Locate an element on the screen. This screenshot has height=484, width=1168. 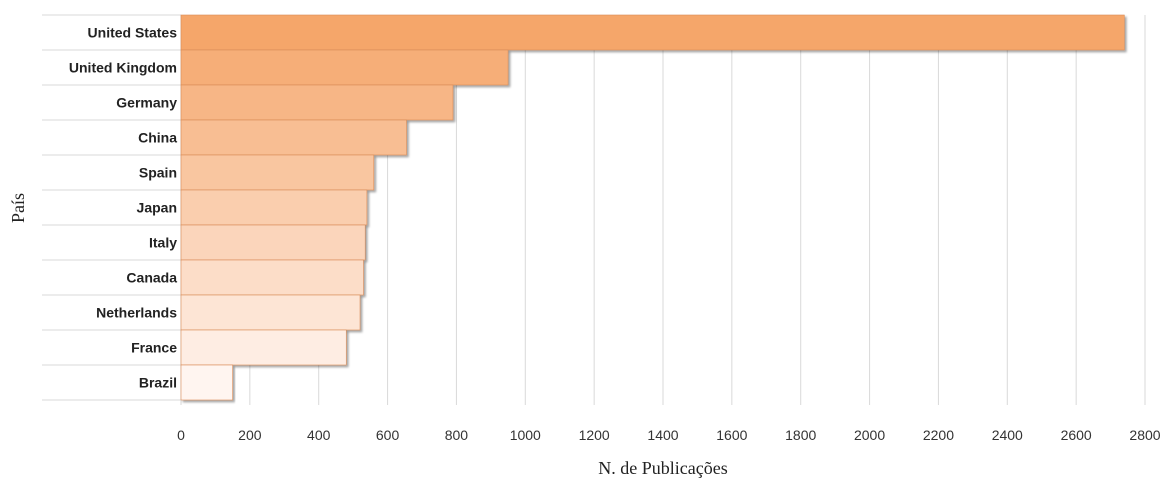
category-label: Italy is located at coordinates (163, 243).